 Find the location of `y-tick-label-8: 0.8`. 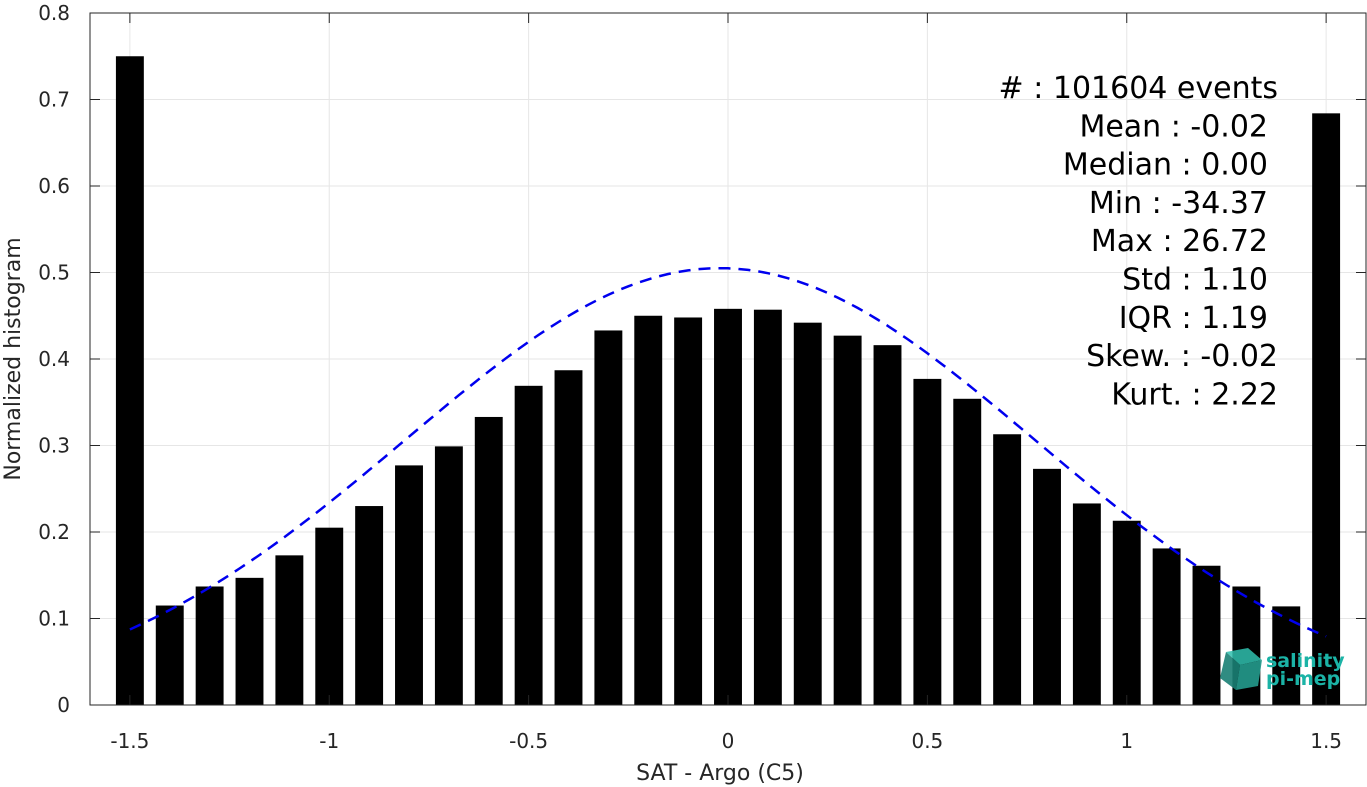

y-tick-label-8: 0.8 is located at coordinates (54, 13).